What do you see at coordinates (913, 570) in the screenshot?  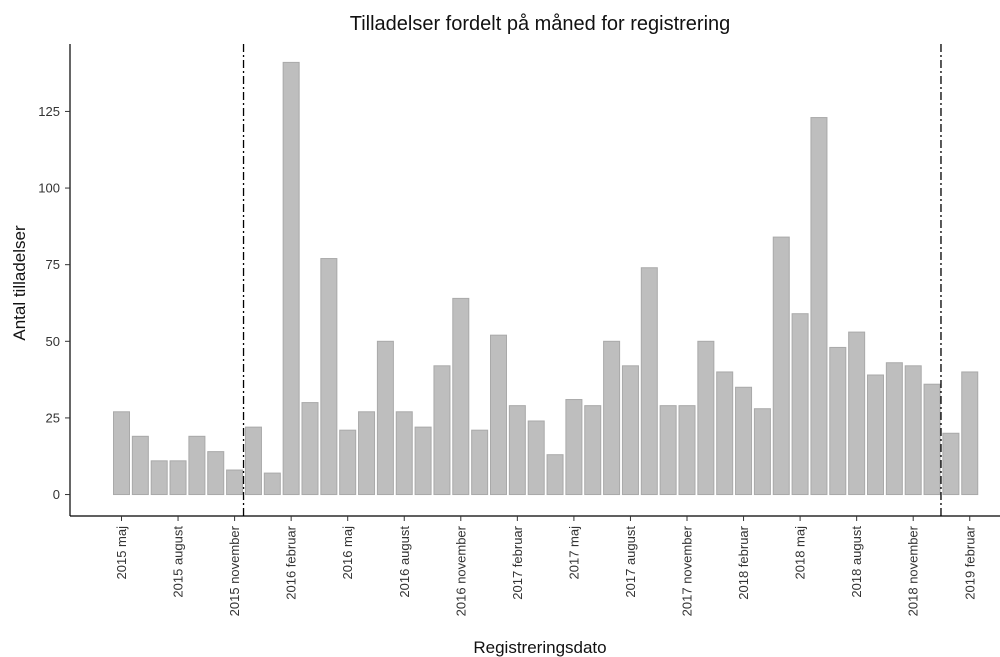 I see `x-tick-label: 2018 november` at bounding box center [913, 570].